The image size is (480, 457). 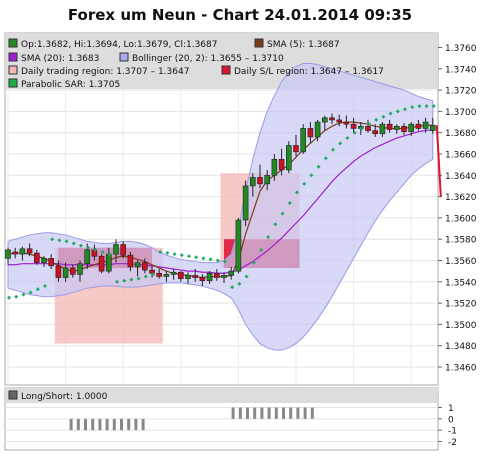 What do you see at coordinates (13, 395) in the screenshot?
I see `legend-swatch-long-short` at bounding box center [13, 395].